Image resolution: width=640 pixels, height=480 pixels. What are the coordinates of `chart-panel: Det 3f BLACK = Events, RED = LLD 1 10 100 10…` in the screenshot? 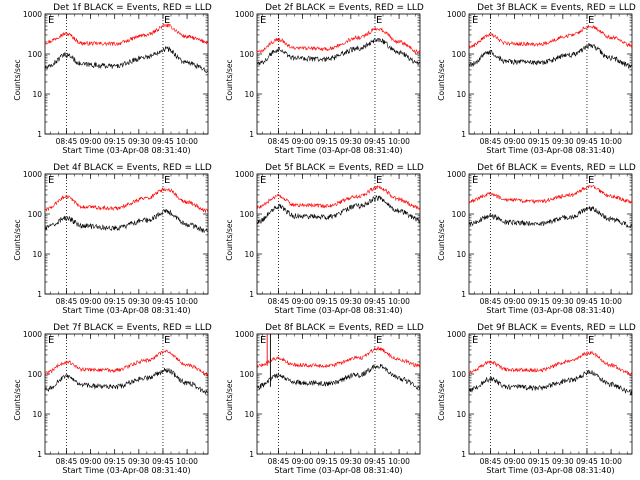 It's located at (536, 79).